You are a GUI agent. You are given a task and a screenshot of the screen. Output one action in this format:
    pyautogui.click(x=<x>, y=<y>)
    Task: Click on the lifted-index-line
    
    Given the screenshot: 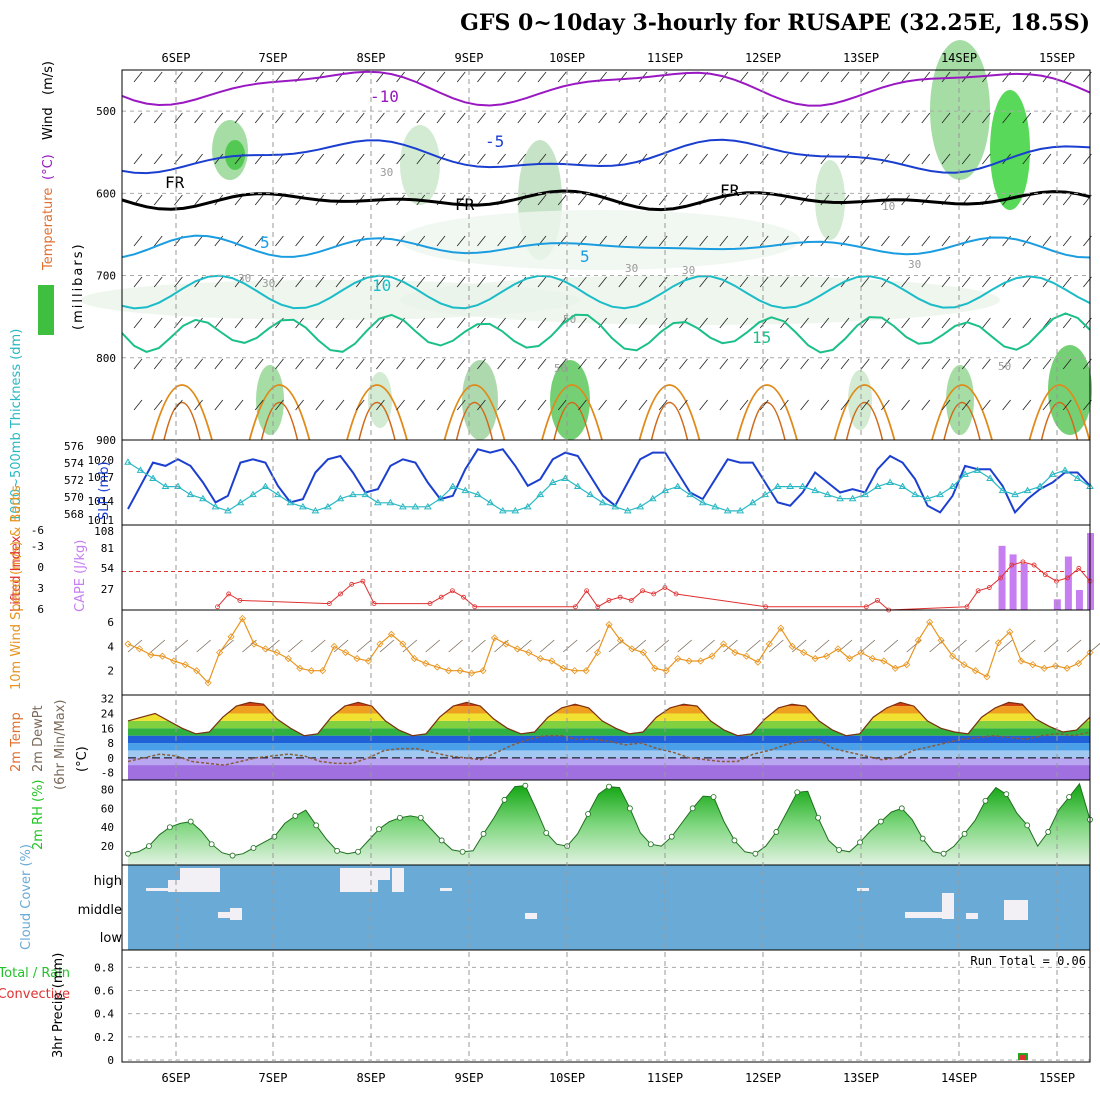 What is the action you would take?
    pyautogui.click(x=654, y=586)
    